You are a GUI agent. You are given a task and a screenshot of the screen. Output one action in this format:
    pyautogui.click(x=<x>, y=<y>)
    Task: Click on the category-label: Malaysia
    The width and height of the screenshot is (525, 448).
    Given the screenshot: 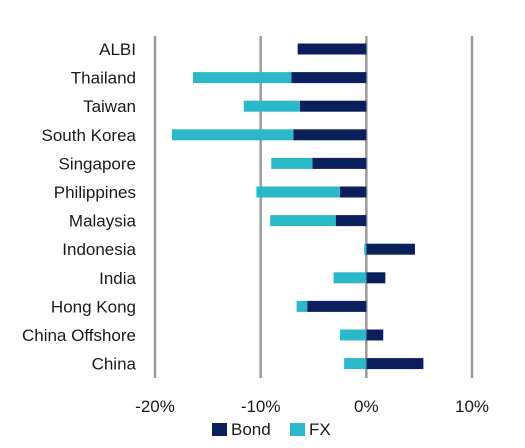 What is the action you would take?
    pyautogui.click(x=103, y=221)
    